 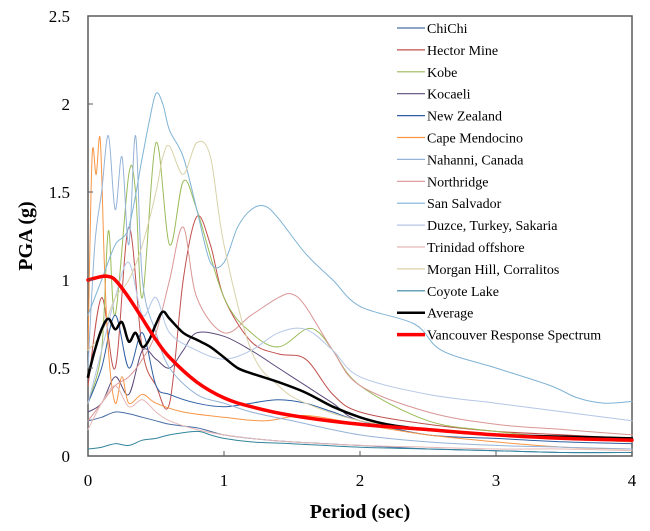 I want to click on legend-label: New Zealand, so click(x=464, y=117).